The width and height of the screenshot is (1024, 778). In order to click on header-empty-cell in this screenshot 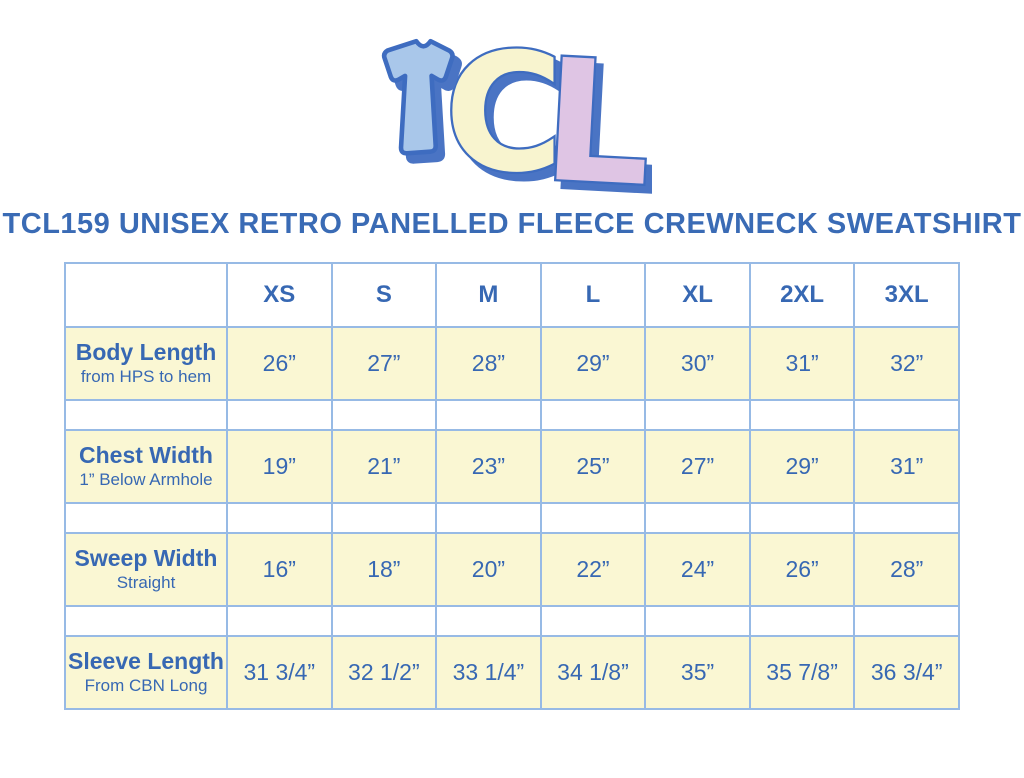, I will do `click(146, 295)`.